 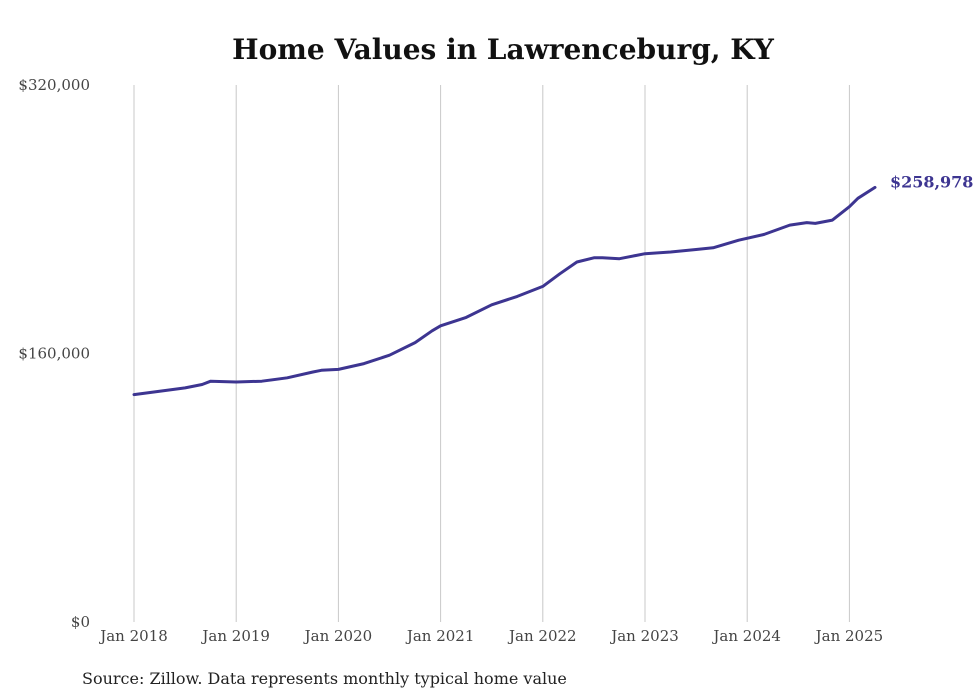 What do you see at coordinates (338, 636) in the screenshot?
I see `x-tick-label: Jan 2020` at bounding box center [338, 636].